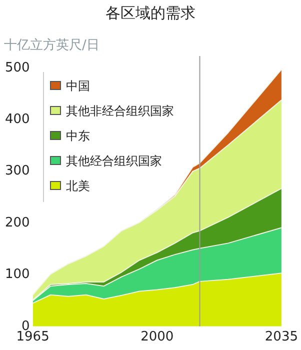 This screenshot has width=301, height=350. What do you see at coordinates (157, 337) in the screenshot?
I see `x-tick-label: 2000` at bounding box center [157, 337].